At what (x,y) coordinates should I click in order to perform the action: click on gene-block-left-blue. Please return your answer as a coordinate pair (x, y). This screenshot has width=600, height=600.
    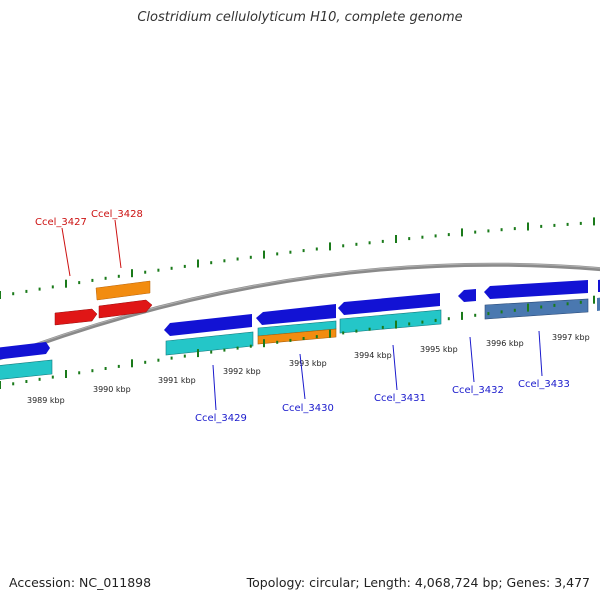
    Looking at the image, I should click on (25, 351).